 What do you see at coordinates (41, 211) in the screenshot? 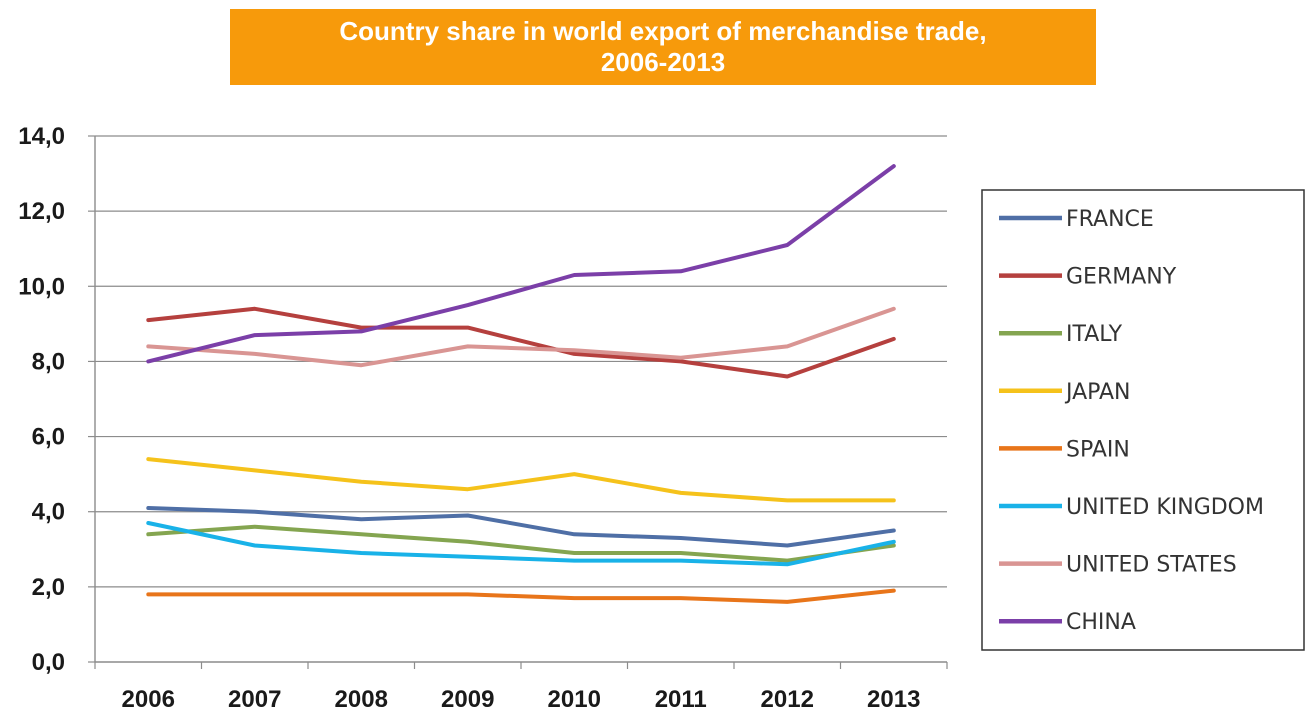
I see `y-tick-label: 12,0` at bounding box center [41, 211].